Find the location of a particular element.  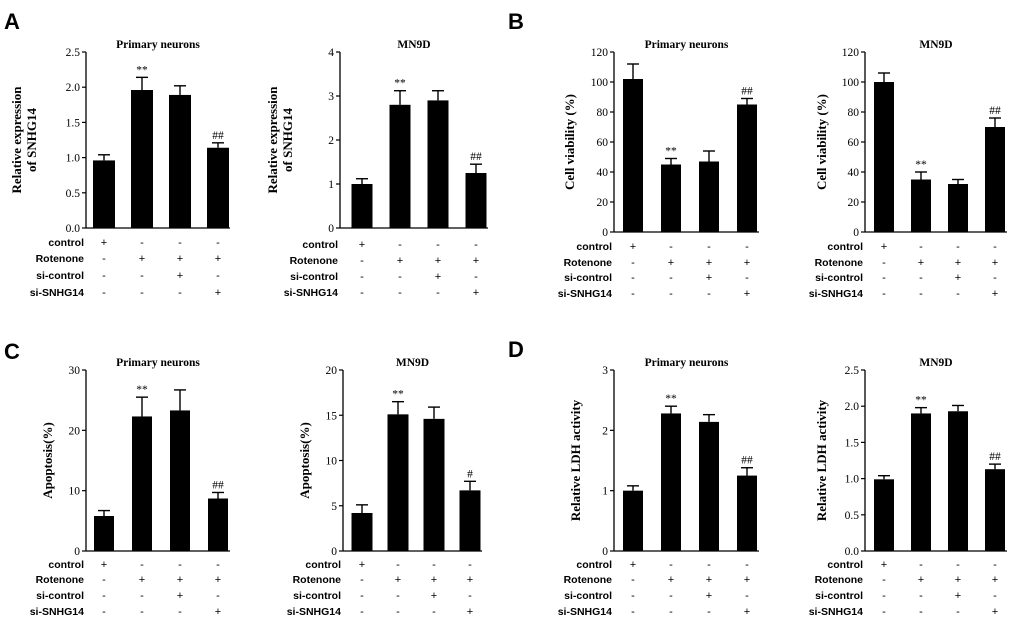

y-tick-label: 4 is located at coordinates (331, 53).